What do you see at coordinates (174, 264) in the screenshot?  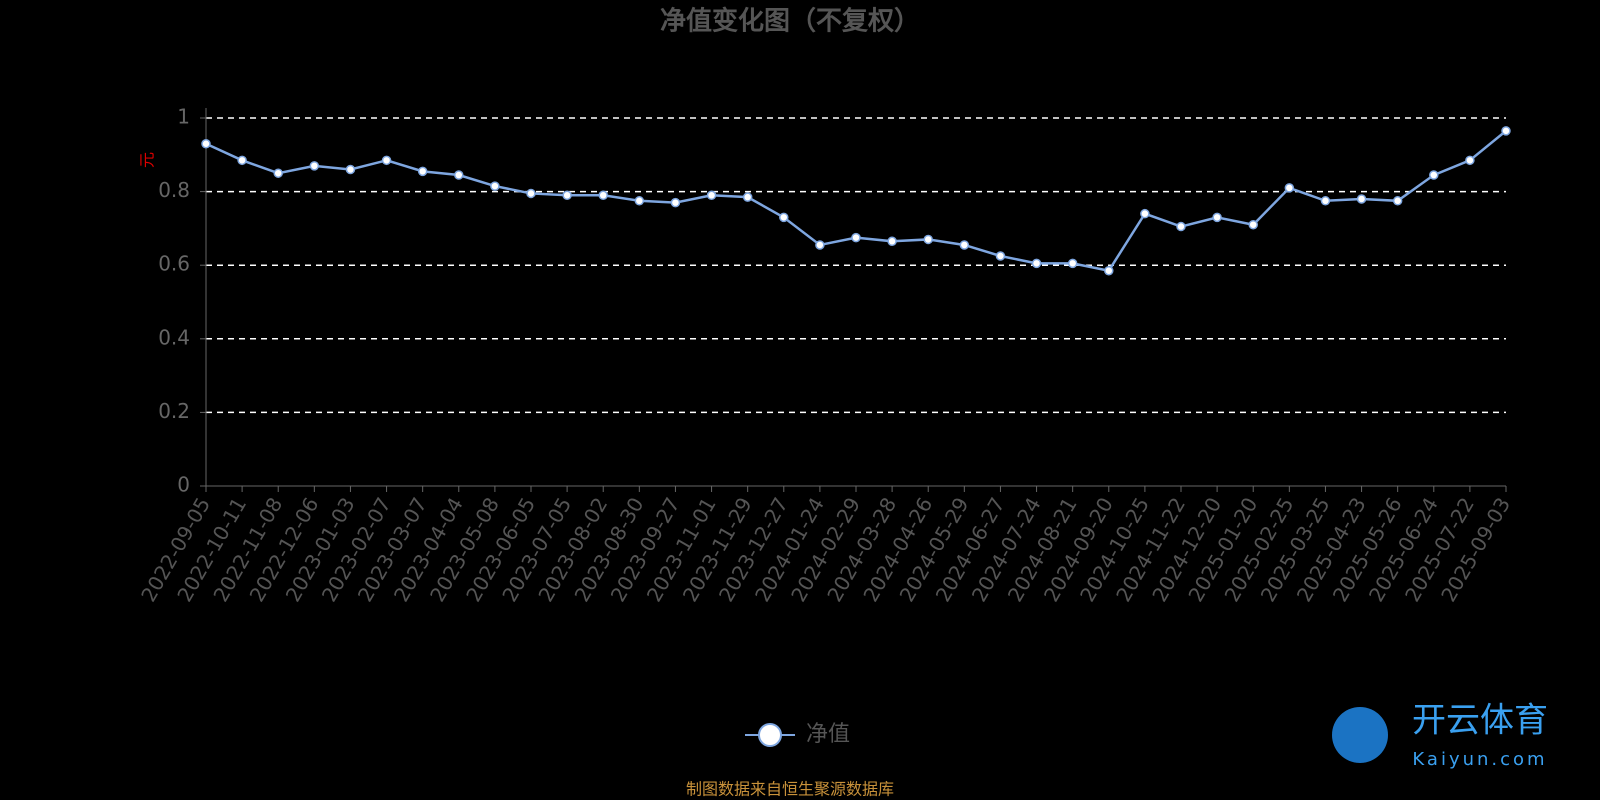 I see `y-tick-label: 0.6` at bounding box center [174, 264].